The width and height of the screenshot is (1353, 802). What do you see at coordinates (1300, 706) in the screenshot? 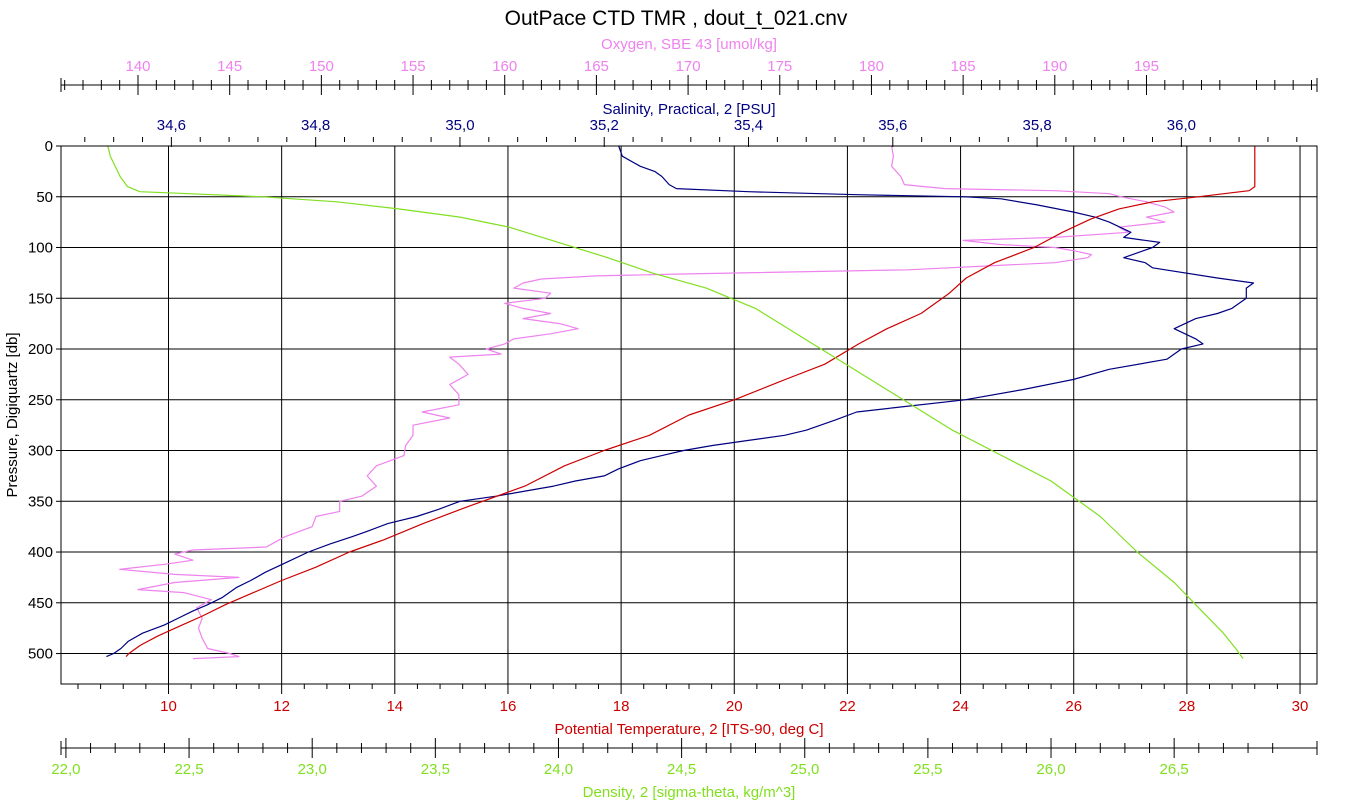
I see `temperature-tick-label: 30` at bounding box center [1300, 706].